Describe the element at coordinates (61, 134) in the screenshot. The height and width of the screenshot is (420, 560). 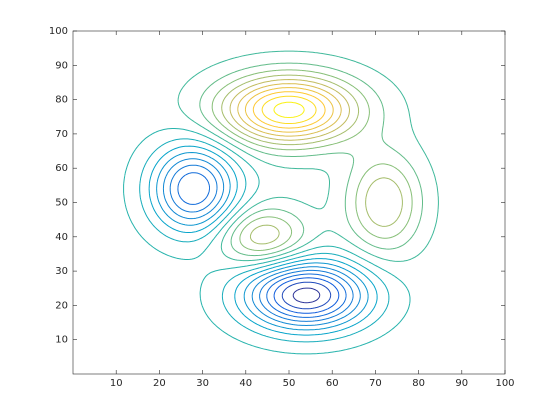
I see `y-tick-label: 70` at that location.